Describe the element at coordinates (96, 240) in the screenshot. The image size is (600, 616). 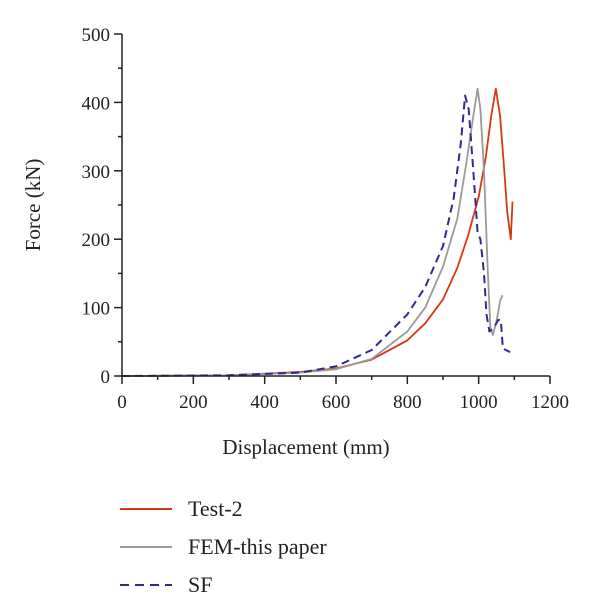
I see `y-tick-label: 200` at that location.